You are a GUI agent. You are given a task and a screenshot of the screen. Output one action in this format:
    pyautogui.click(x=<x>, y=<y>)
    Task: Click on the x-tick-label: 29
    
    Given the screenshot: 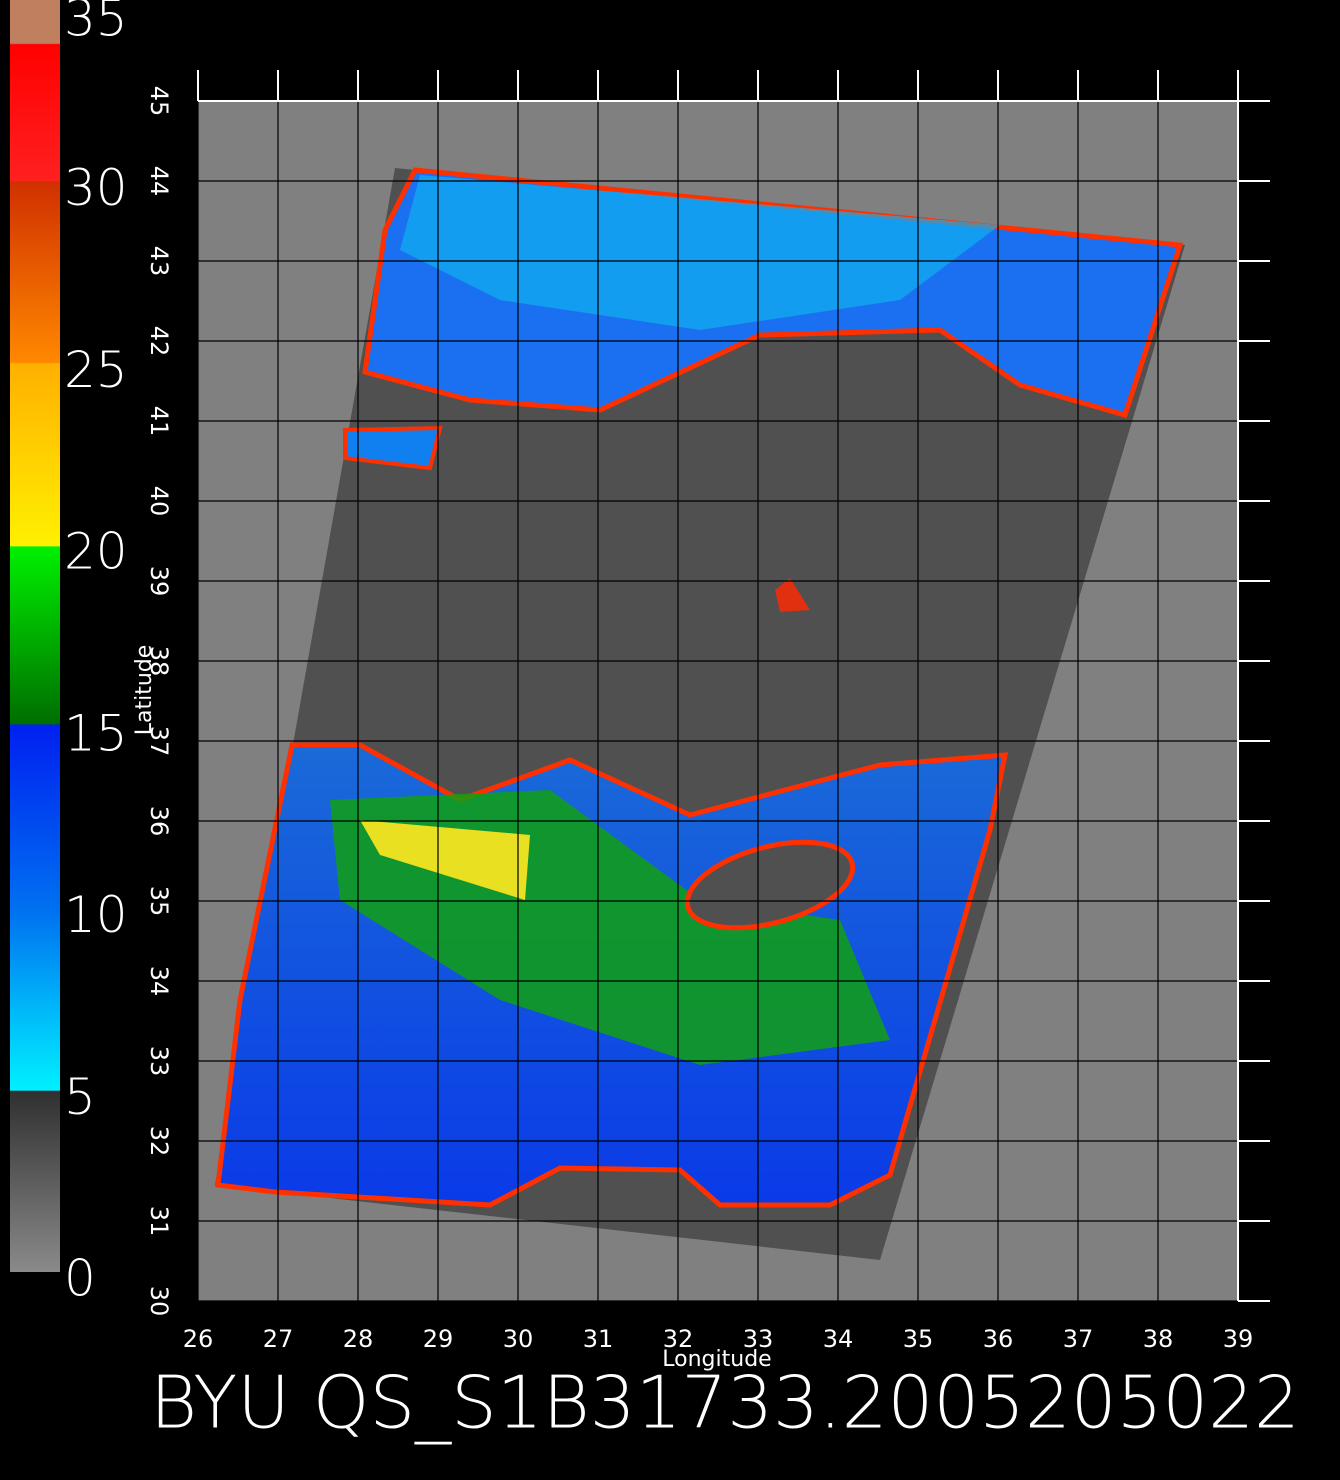 What is the action you would take?
    pyautogui.click(x=438, y=1339)
    